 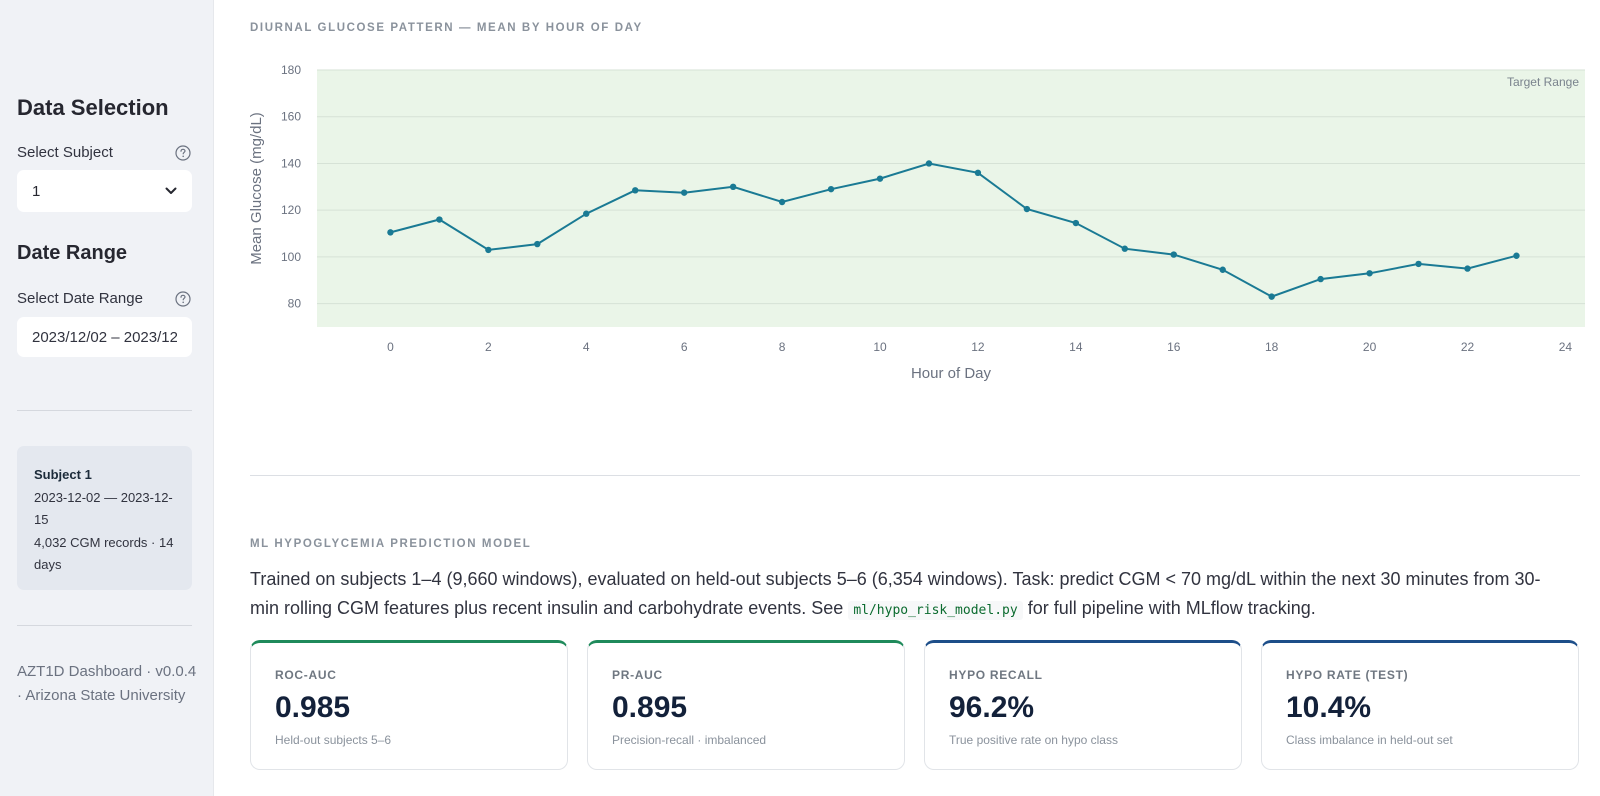 I want to click on model-file-path: ml/hypo_risk_model.py, so click(x=935, y=610).